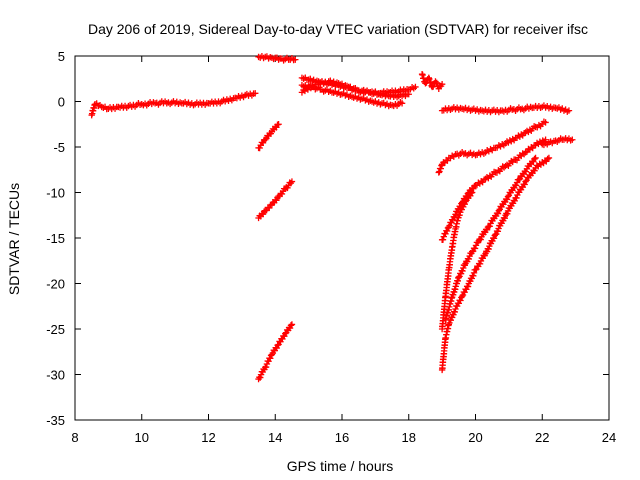 The width and height of the screenshot is (640, 480). I want to click on y-tick-label: 5, so click(61, 56).